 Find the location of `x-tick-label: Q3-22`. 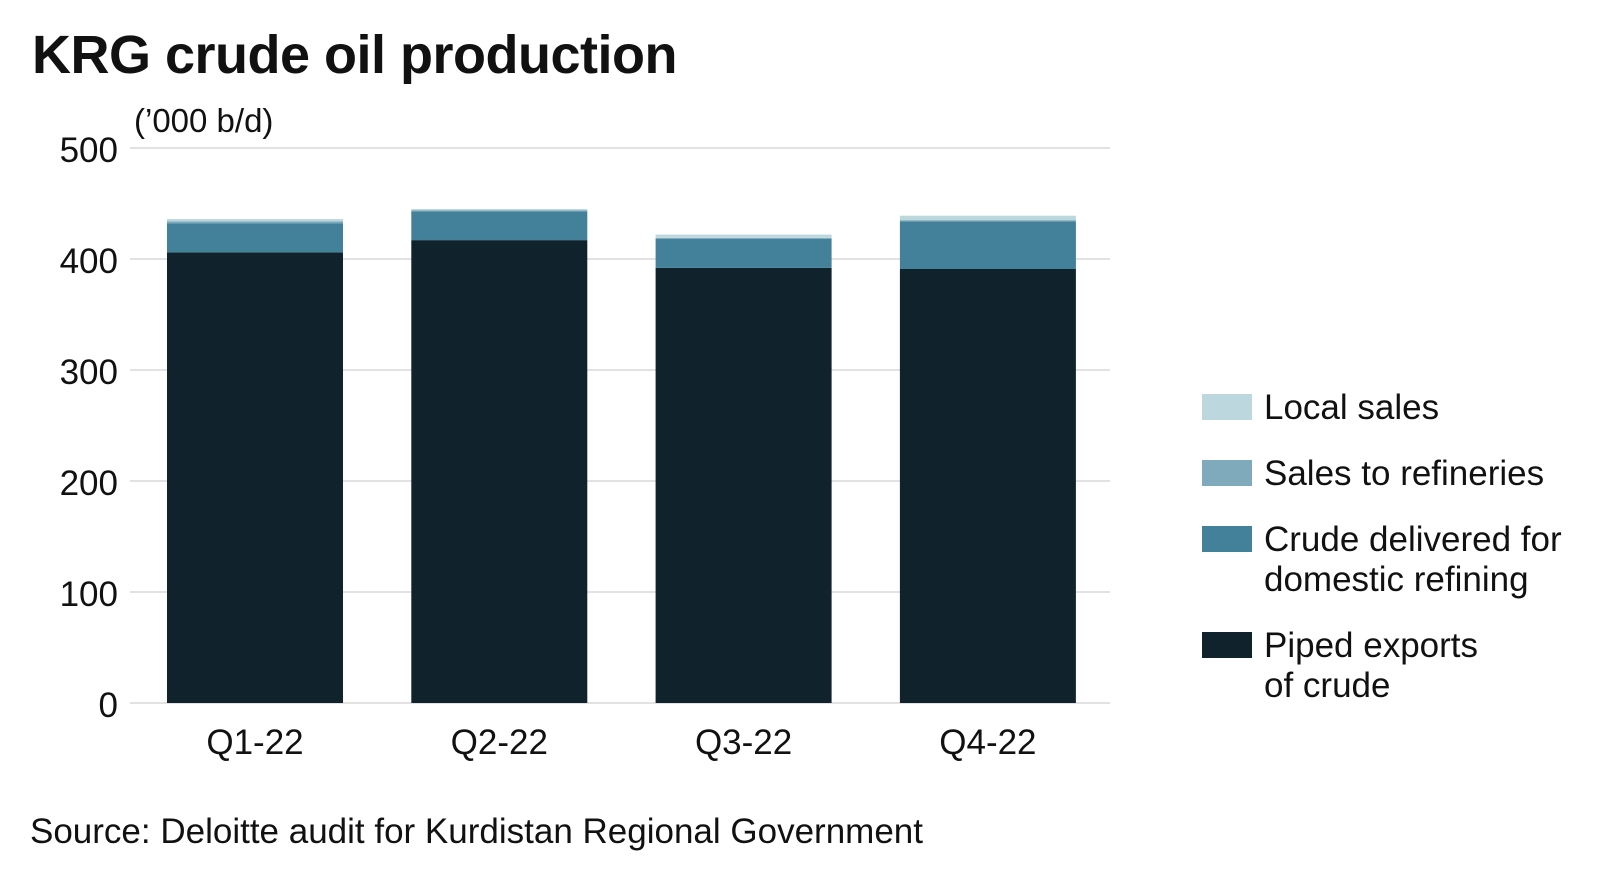

x-tick-label: Q3-22 is located at coordinates (743, 742).